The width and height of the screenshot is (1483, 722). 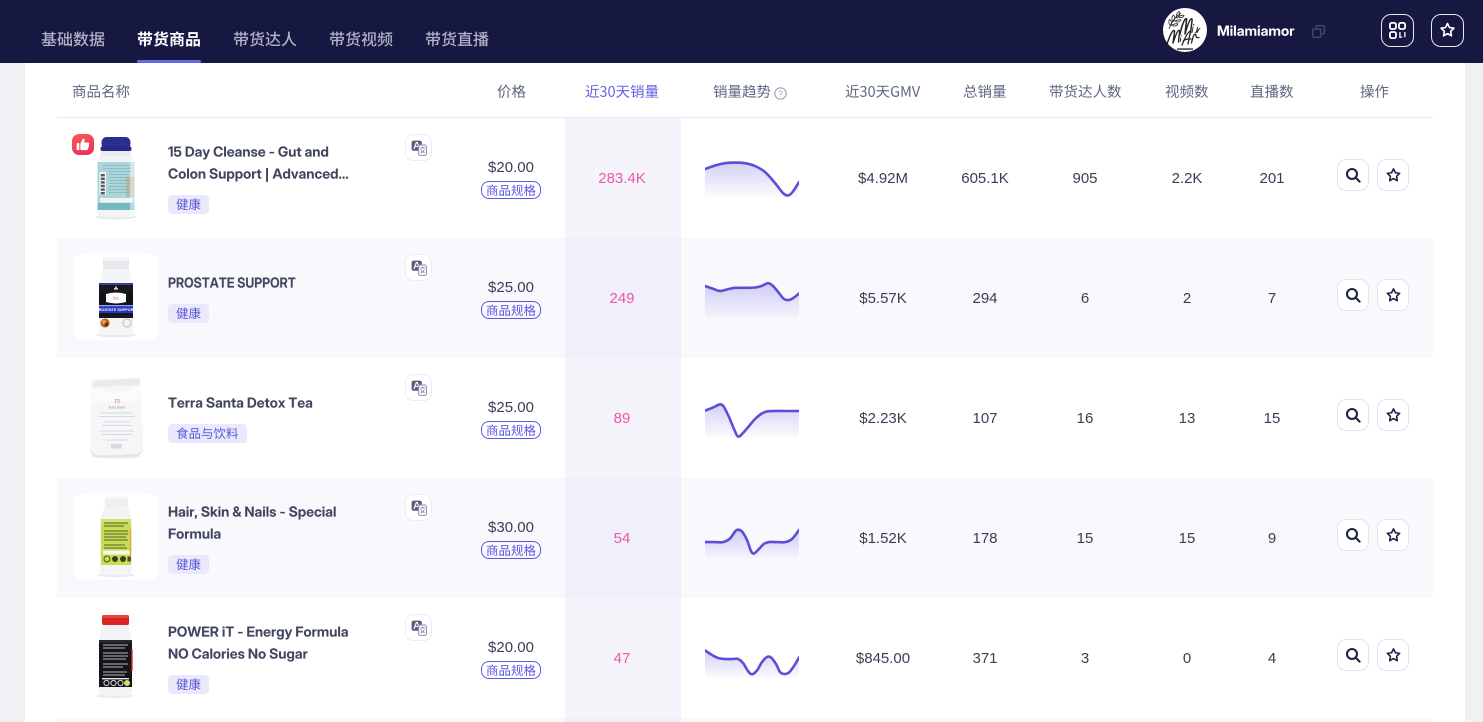 I want to click on svg-text: terra santa, so click(x=117, y=408).